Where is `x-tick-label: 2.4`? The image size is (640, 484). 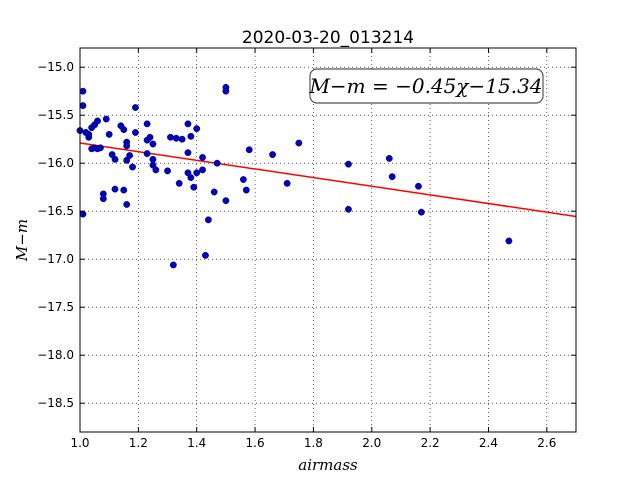
x-tick-label: 2.4 is located at coordinates (488, 443).